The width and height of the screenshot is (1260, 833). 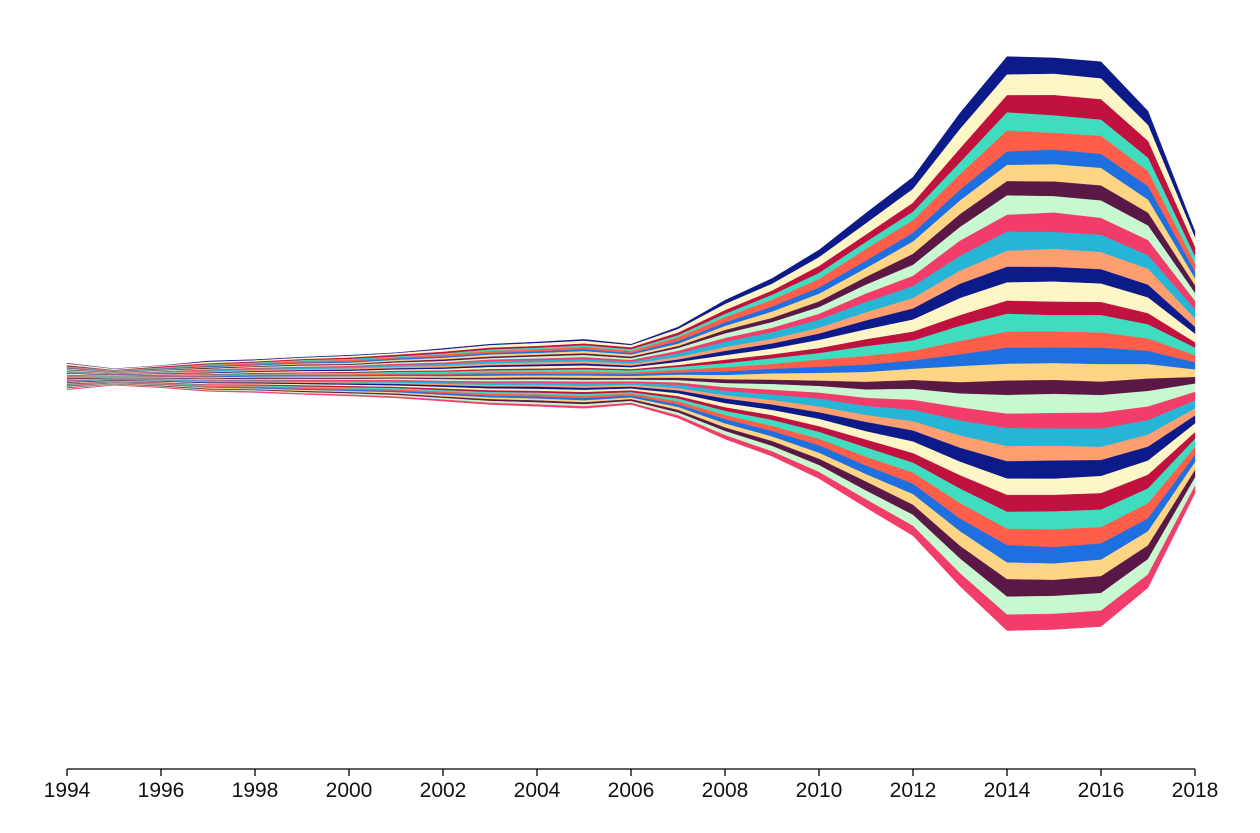 I want to click on x-tick-label-2008: 2008, so click(x=725, y=790).